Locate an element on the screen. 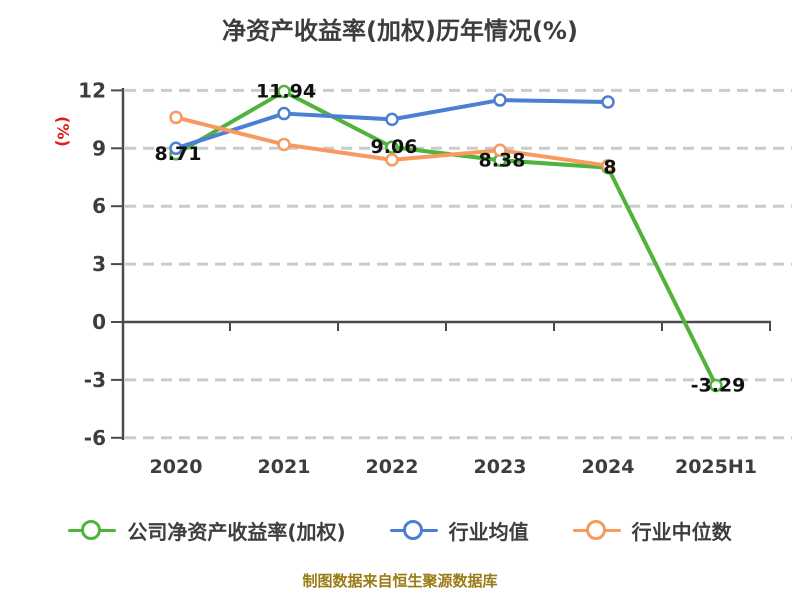 Image resolution: width=800 pixels, height=600 pixels. legend-marker-green-icon is located at coordinates (92, 530).